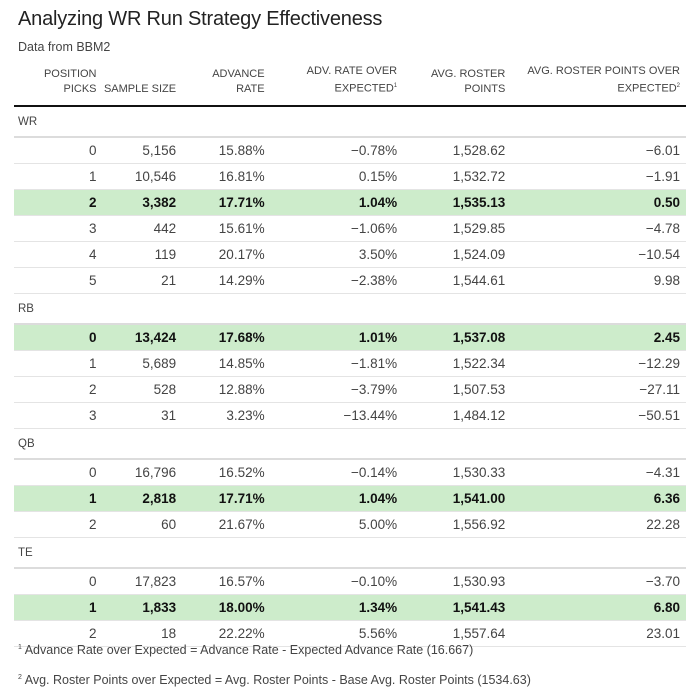 The image size is (700, 694). I want to click on group-row: RB, so click(350, 309).